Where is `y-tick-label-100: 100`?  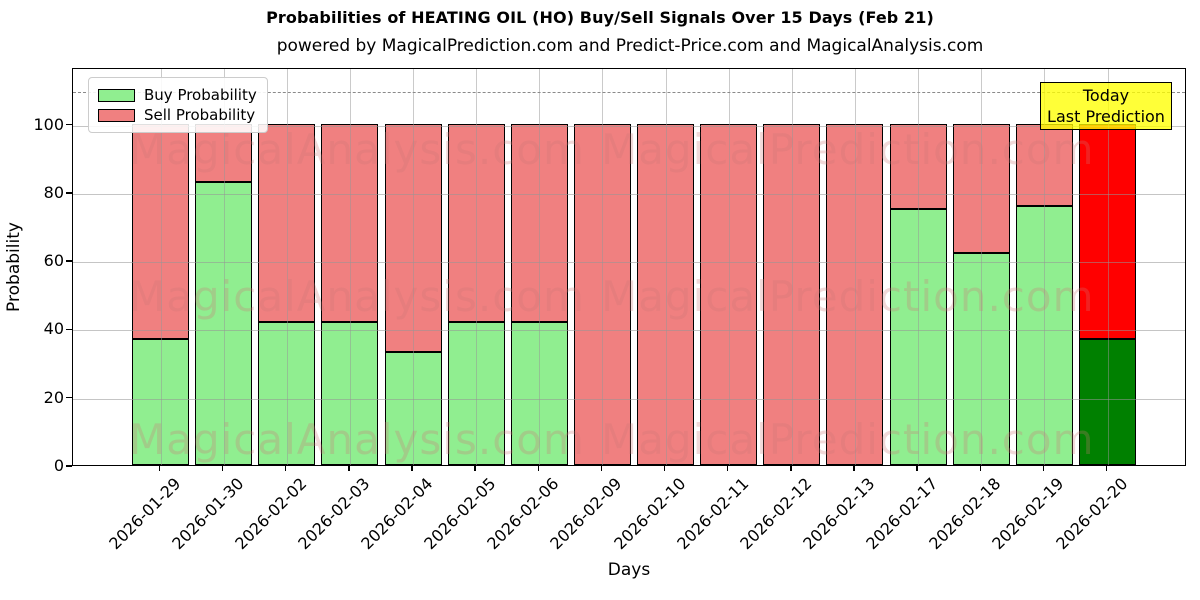
y-tick-label-100: 100 is located at coordinates (48, 124).